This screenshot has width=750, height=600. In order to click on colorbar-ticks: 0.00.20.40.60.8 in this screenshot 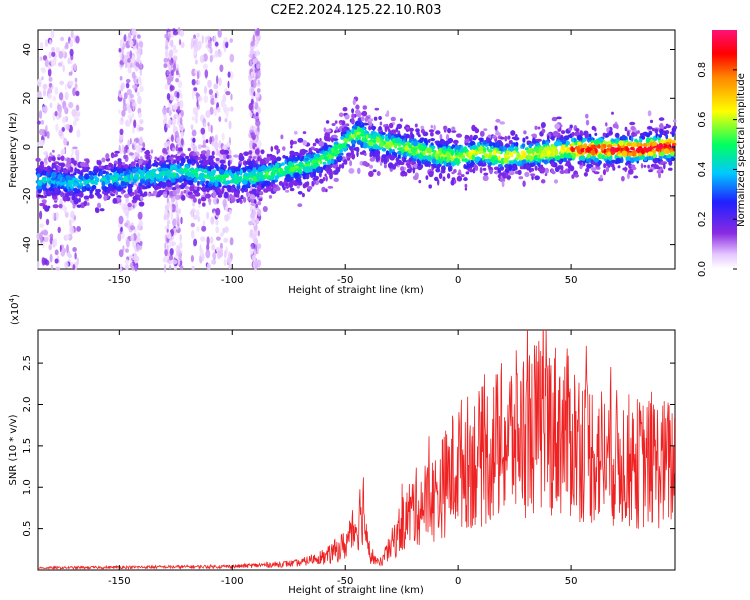, I will do `click(717, 169)`.